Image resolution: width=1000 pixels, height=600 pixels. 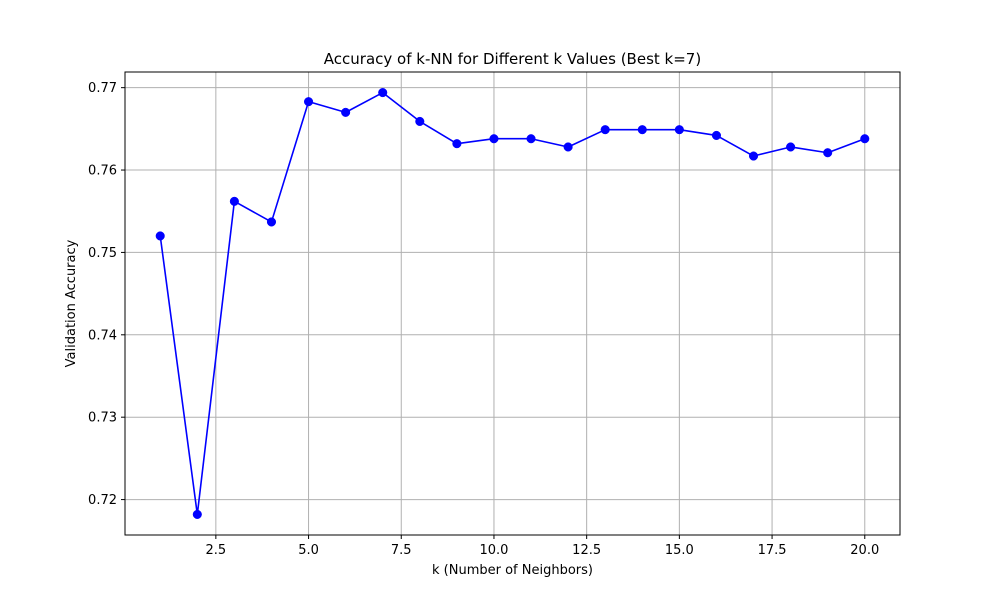 What do you see at coordinates (102, 418) in the screenshot?
I see `y-tick-label: 0.73` at bounding box center [102, 418].